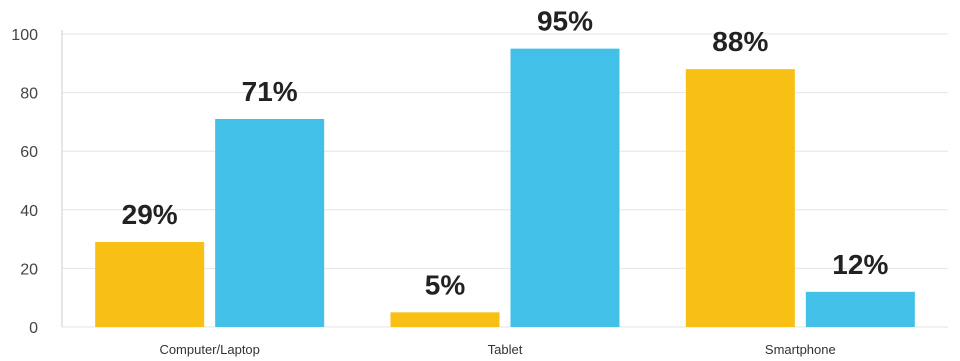 The image size is (960, 361). I want to click on data-label-0-1: 71%, so click(270, 91).